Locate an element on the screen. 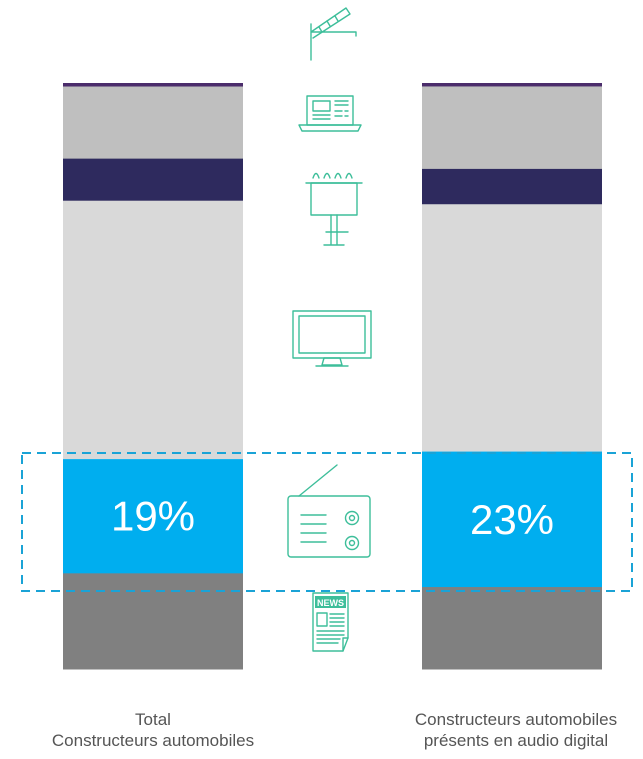 The width and height of the screenshot is (643, 759). laptop-icon is located at coordinates (330, 113).